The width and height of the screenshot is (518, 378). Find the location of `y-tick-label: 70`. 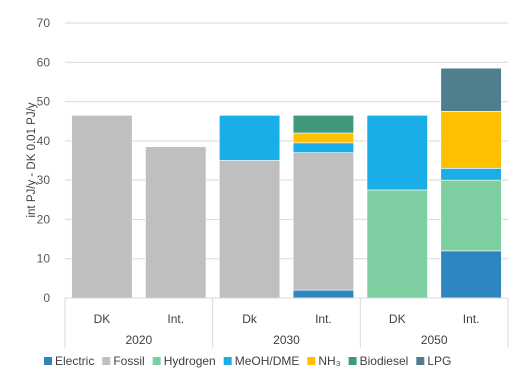

y-tick-label: 70 is located at coordinates (44, 23).